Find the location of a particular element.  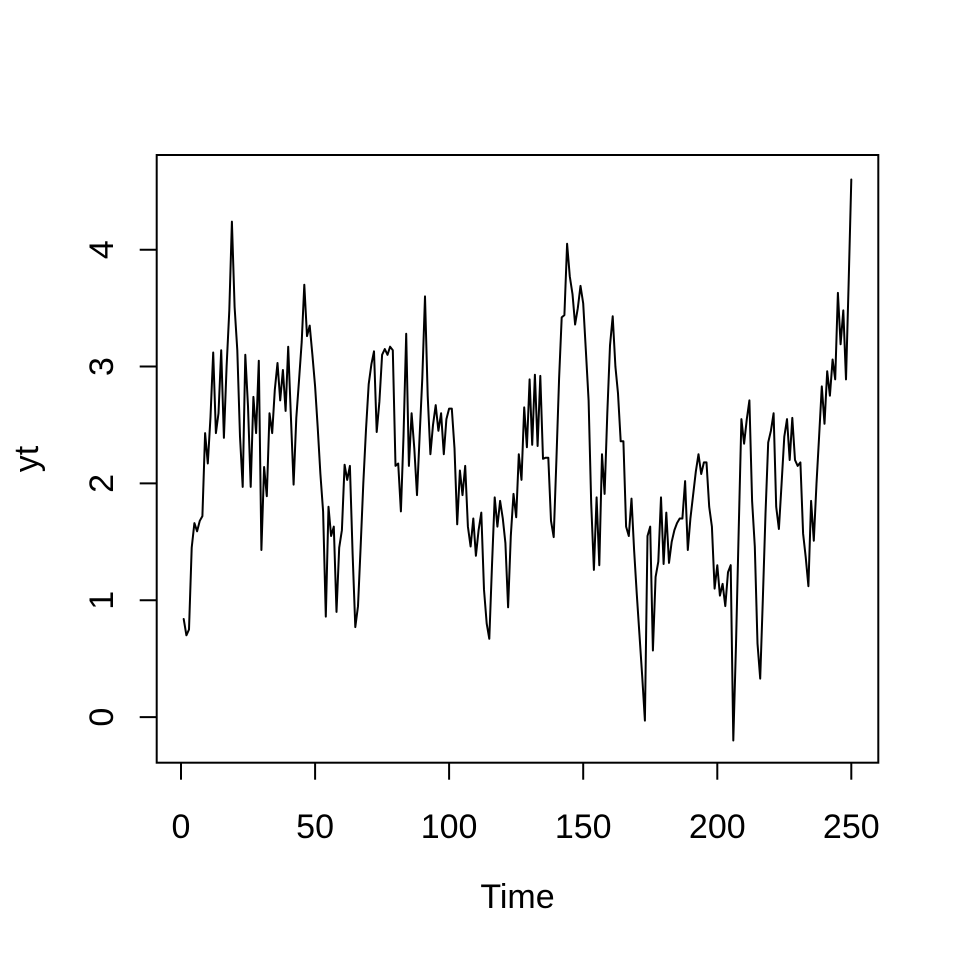

y-axis-tick-labels: 0 1 2 3 4 is located at coordinates (102, 483).